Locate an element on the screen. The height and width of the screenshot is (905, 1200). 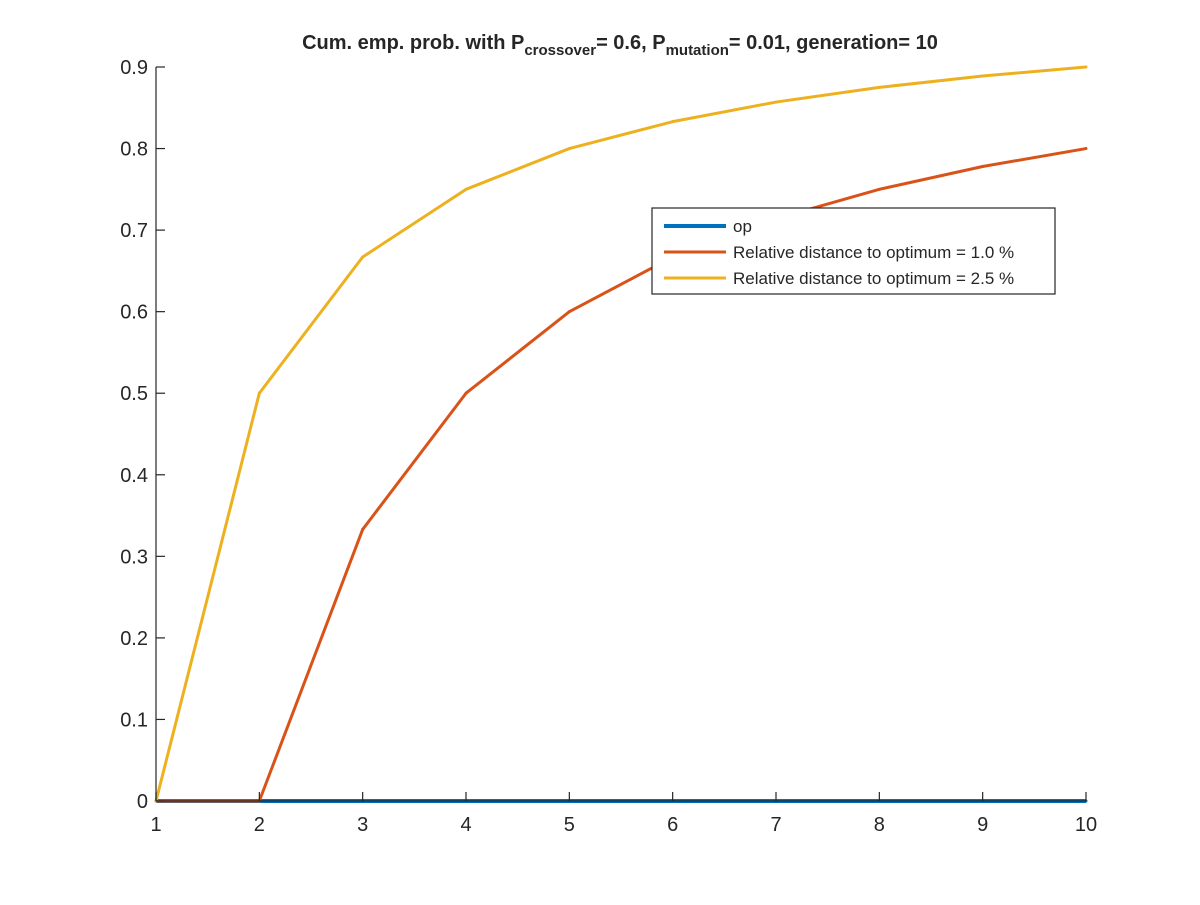
y-tick-label-0.5: 0.5 is located at coordinates (134, 394).